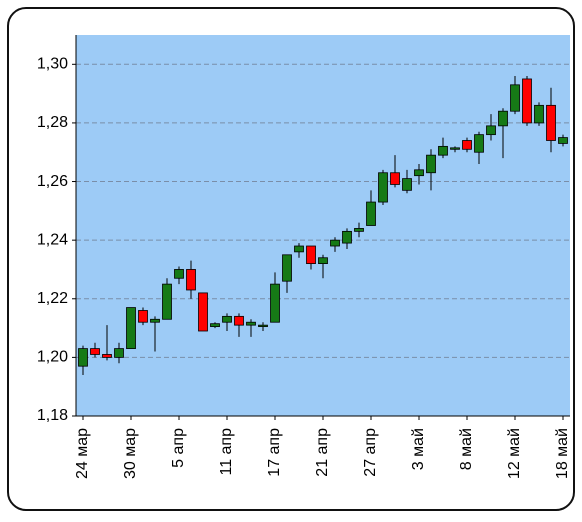 The height and width of the screenshot is (522, 582). What do you see at coordinates (226, 452) in the screenshot?
I see `x-tick-label: 11 апр` at bounding box center [226, 452].